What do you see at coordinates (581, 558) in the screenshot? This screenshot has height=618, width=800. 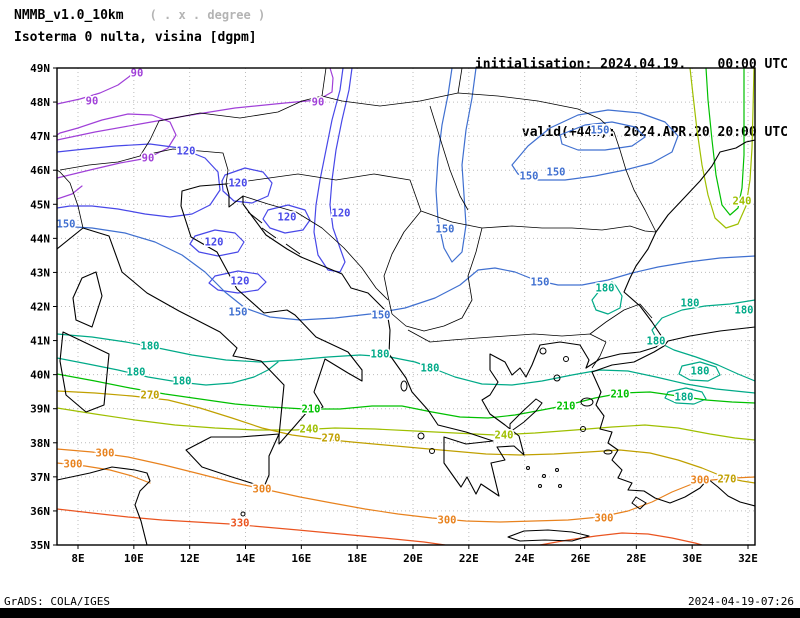 I see `lon-tick-label: 26E` at bounding box center [581, 558].